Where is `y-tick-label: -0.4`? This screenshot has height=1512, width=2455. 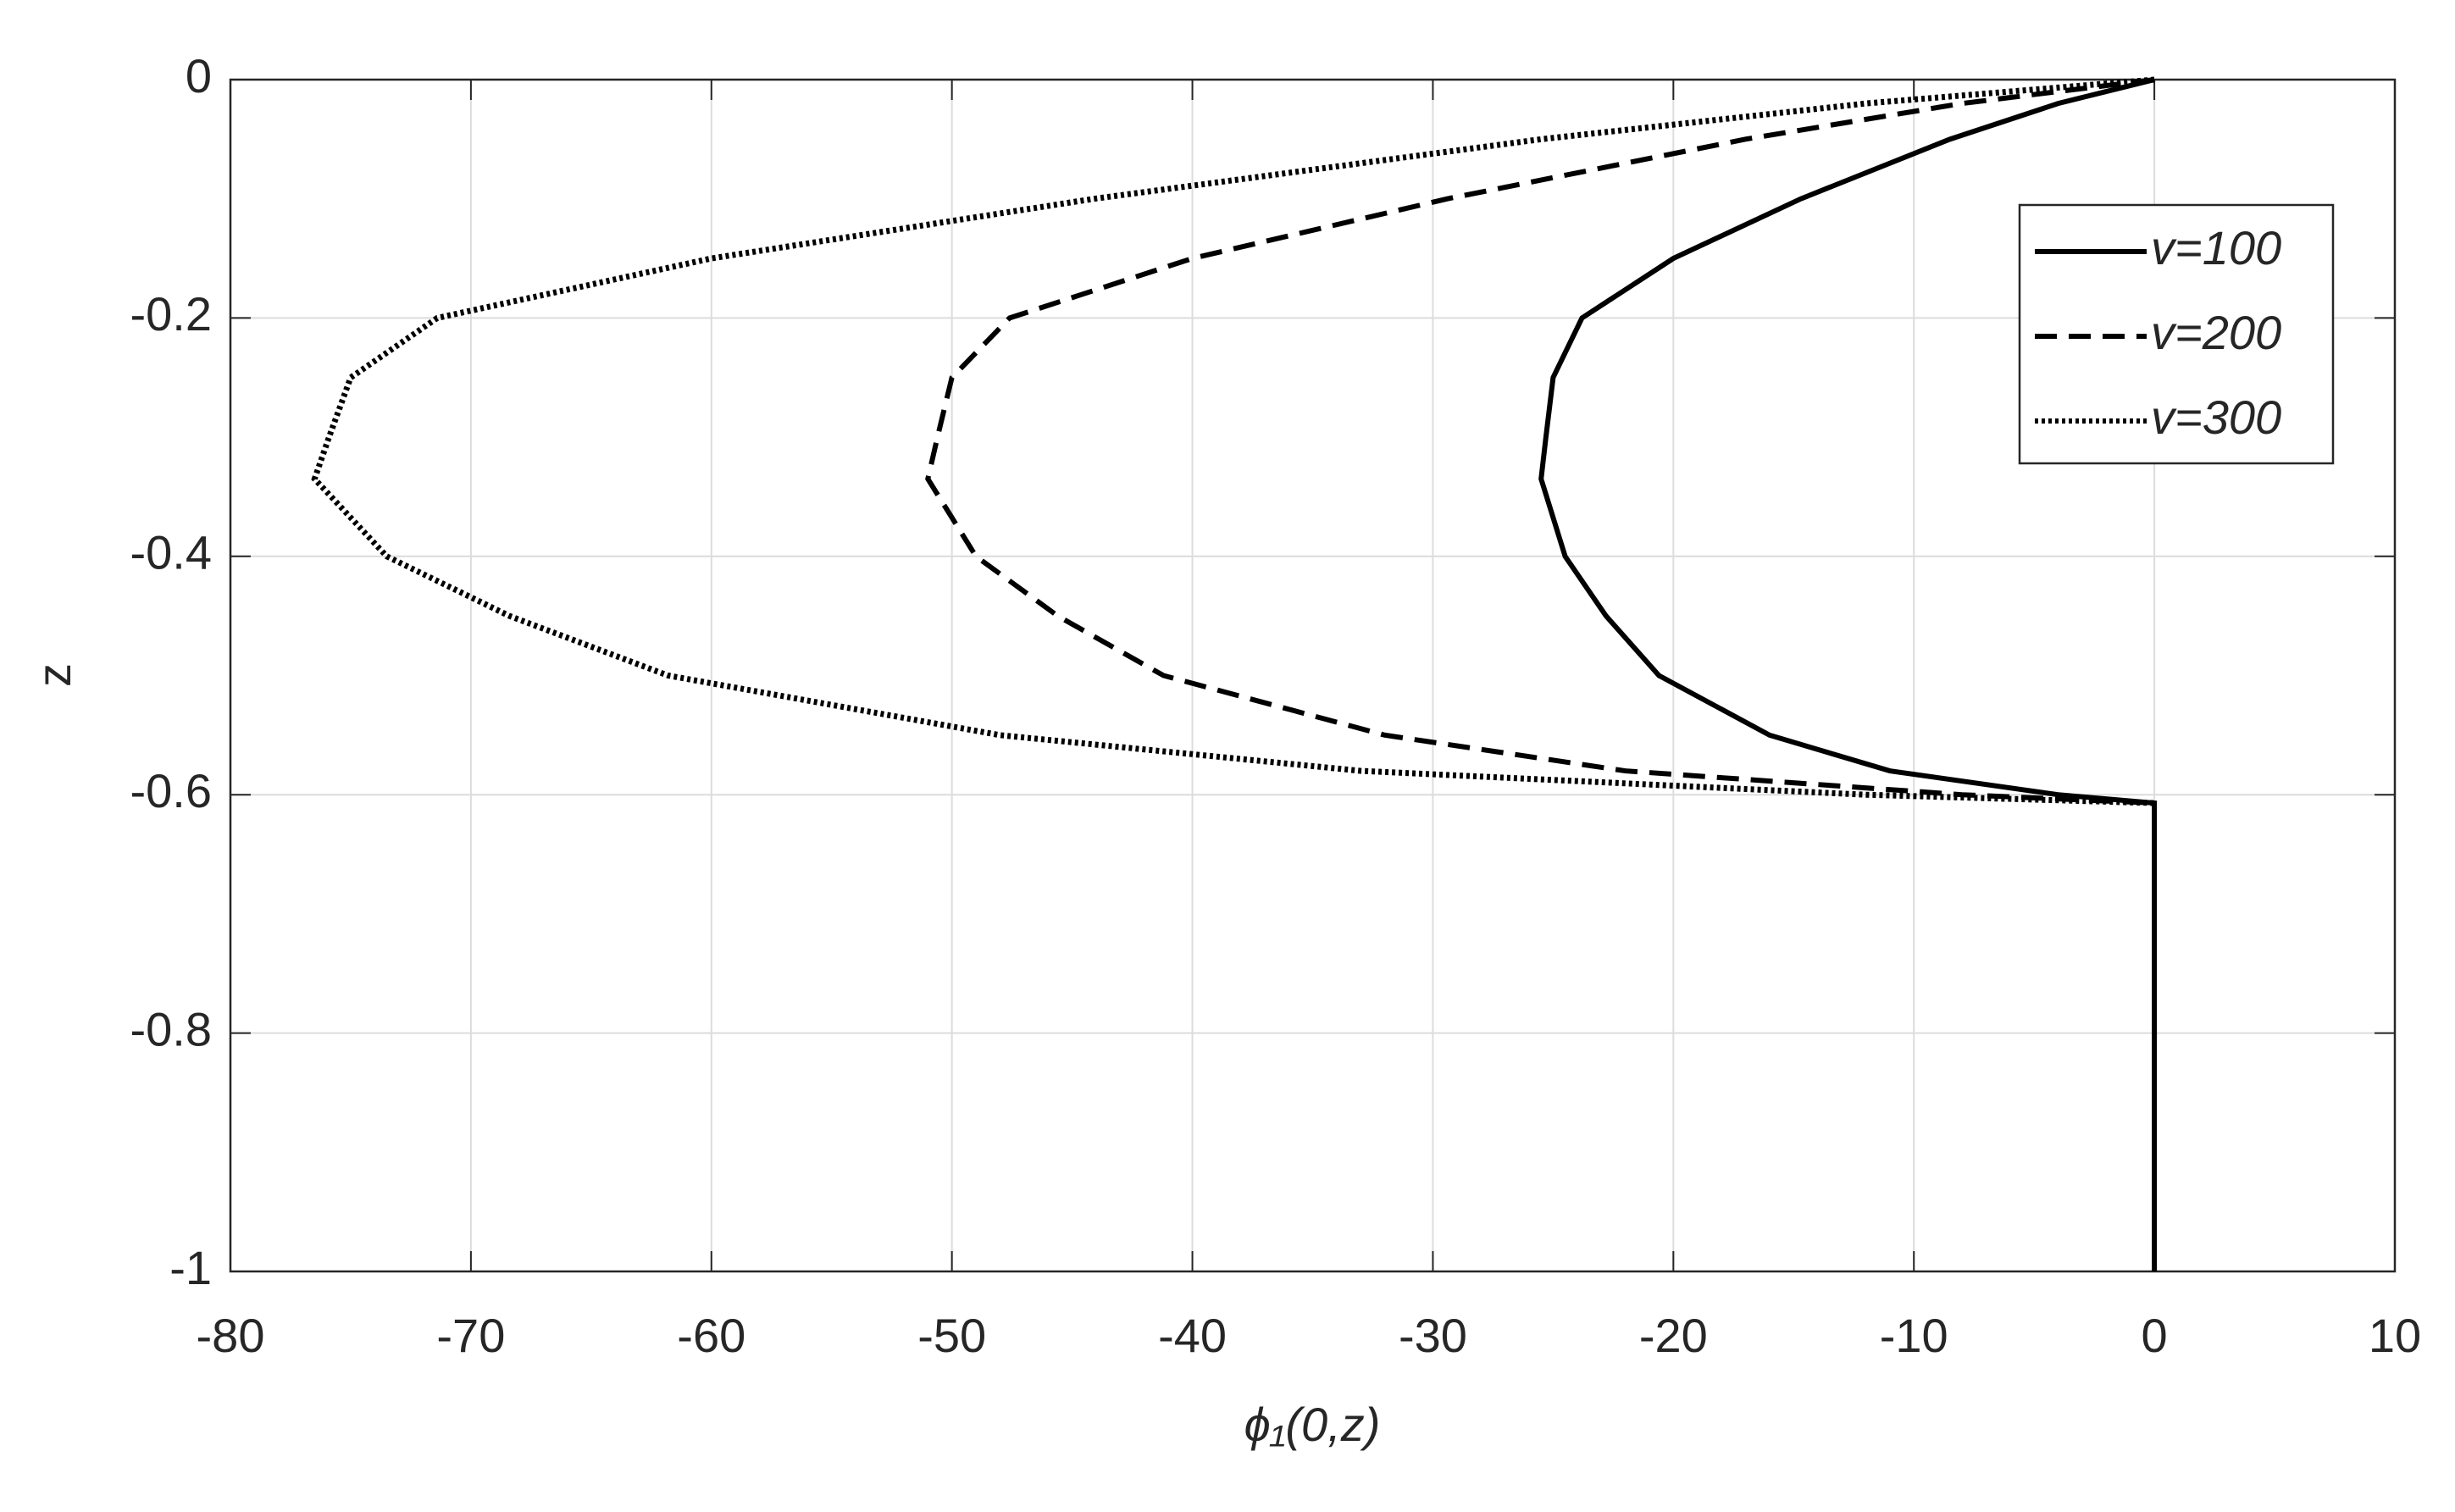 y-tick-label: -0.4 is located at coordinates (172, 552).